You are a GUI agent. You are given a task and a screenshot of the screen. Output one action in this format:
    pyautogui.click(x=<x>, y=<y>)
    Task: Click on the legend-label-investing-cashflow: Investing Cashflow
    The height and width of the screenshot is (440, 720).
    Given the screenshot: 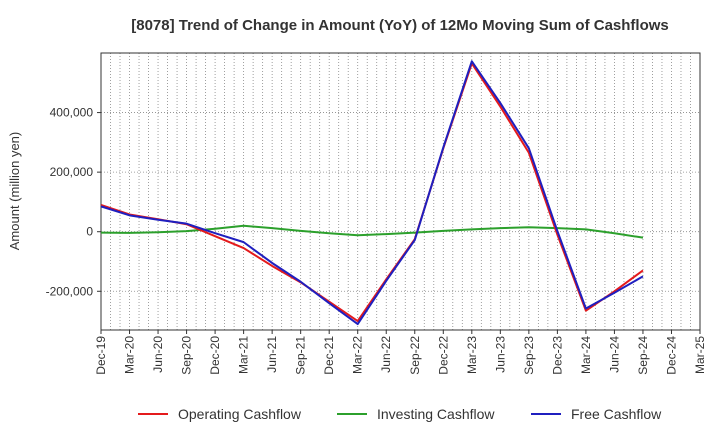 What is the action you would take?
    pyautogui.click(x=436, y=414)
    